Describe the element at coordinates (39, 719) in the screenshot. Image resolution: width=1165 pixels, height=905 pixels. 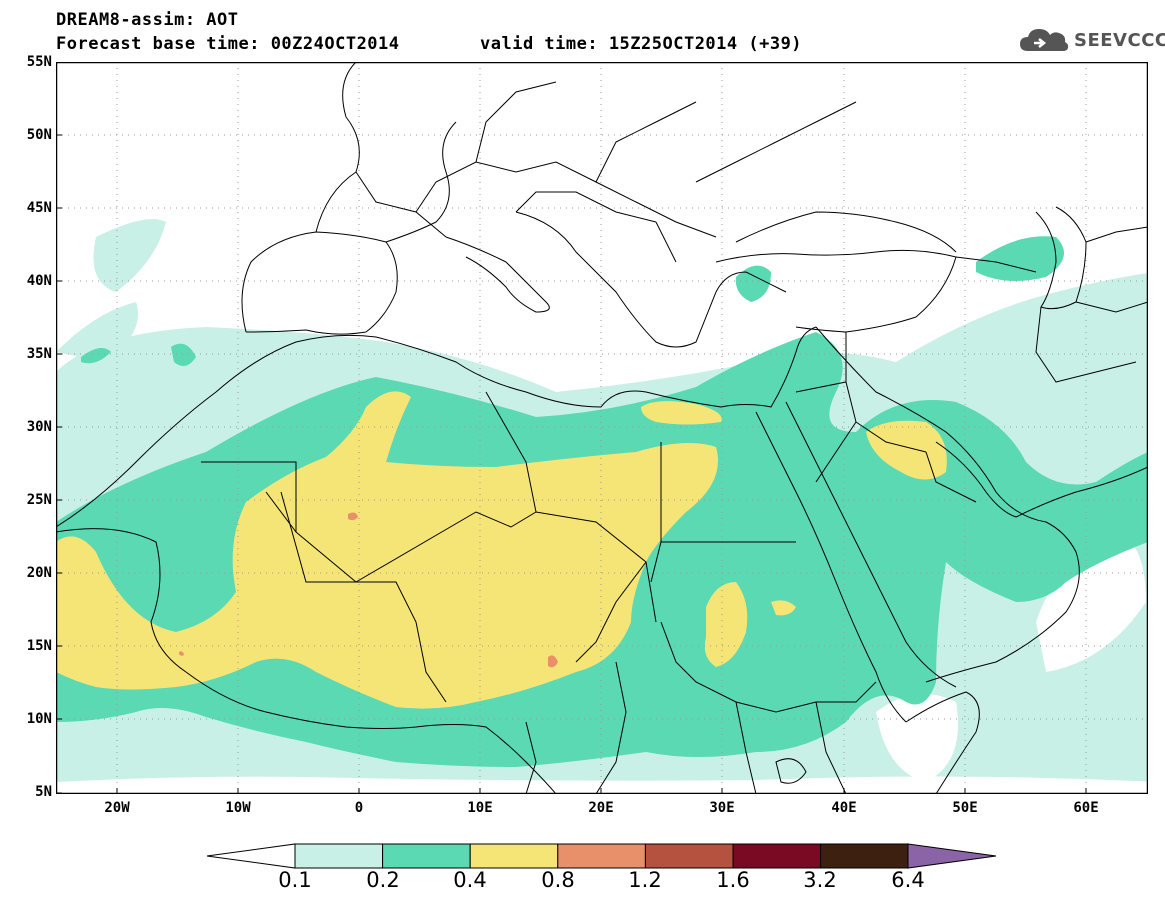
I see `lat-label: 10N` at that location.